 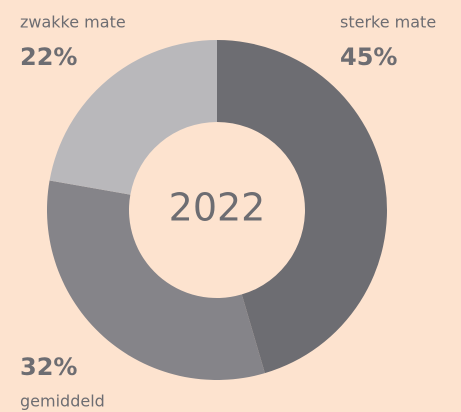 What do you see at coordinates (48, 367) in the screenshot?
I see `slice-value-label: 32%` at bounding box center [48, 367].